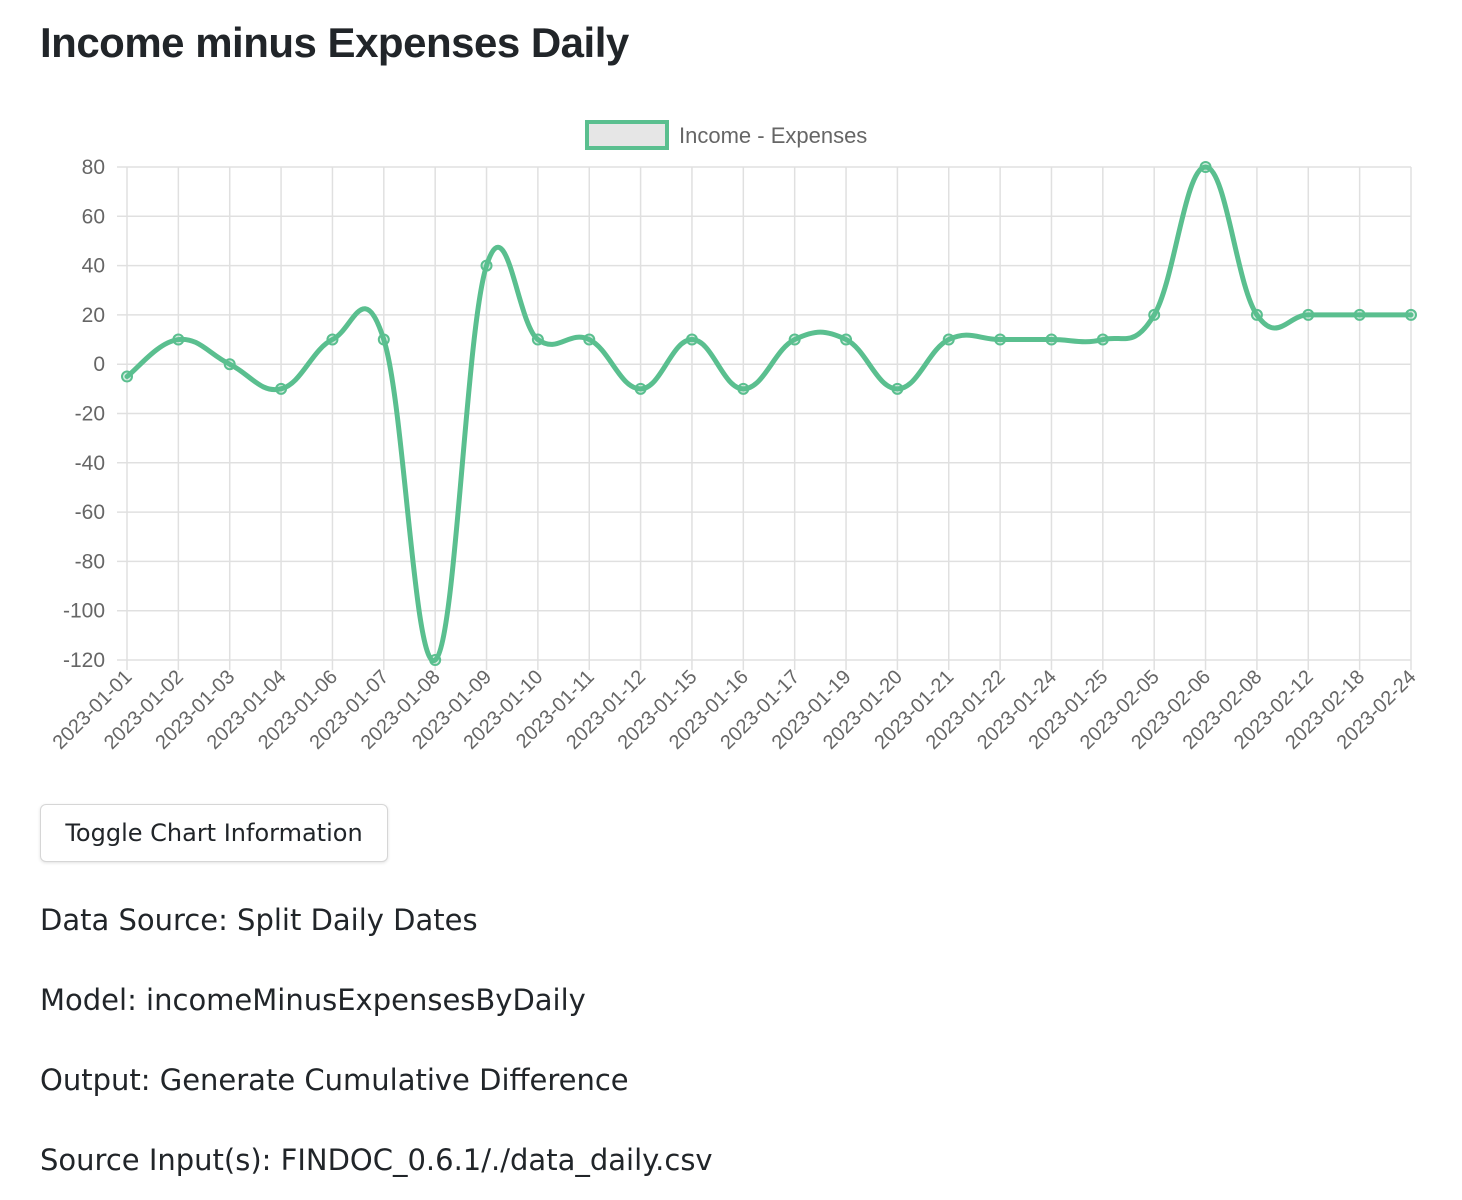  I want to click on y-tick-label: 80, so click(93, 167).